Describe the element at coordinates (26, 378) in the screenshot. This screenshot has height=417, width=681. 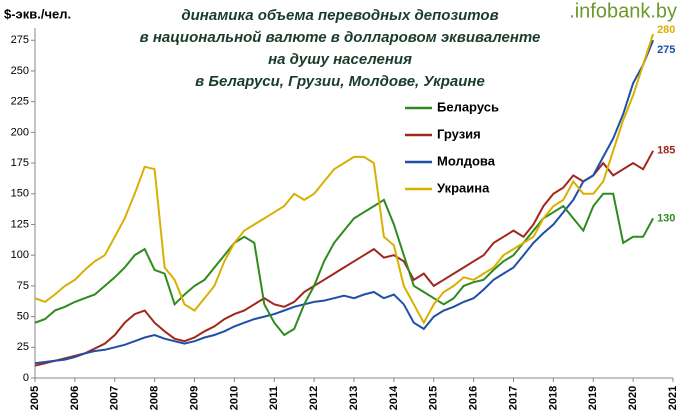
I see `y-tick-label: 0` at that location.